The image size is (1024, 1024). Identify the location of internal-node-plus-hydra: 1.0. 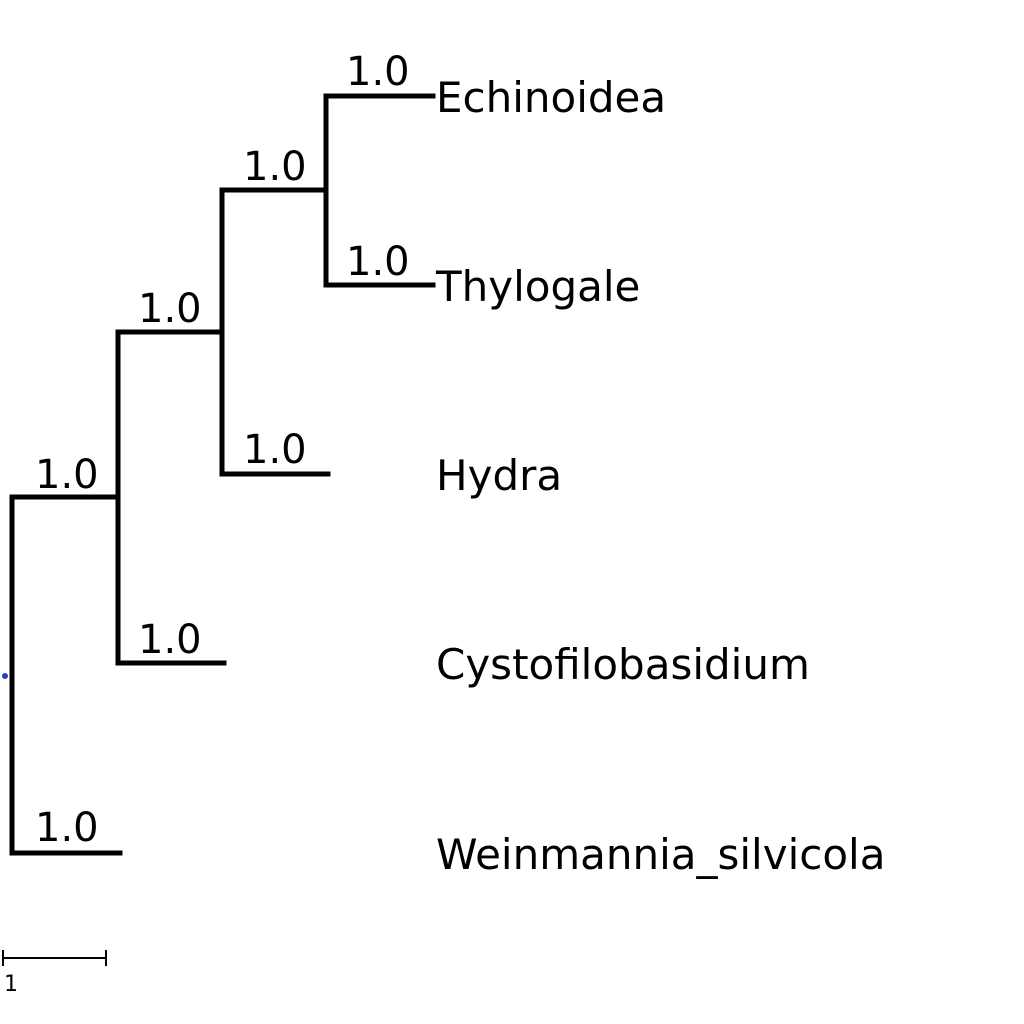
(170, 332).